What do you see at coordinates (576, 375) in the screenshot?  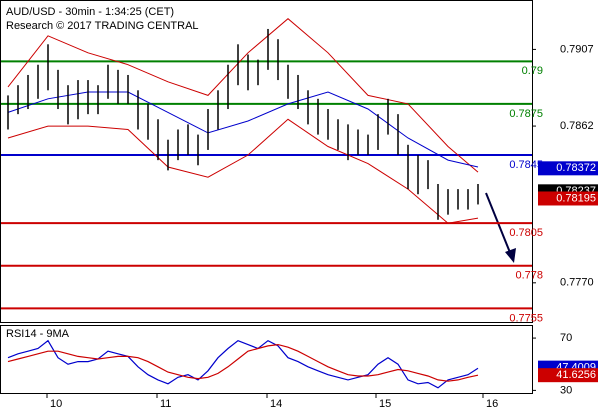 I see `rsi-badge-label: 41.6256` at bounding box center [576, 375].